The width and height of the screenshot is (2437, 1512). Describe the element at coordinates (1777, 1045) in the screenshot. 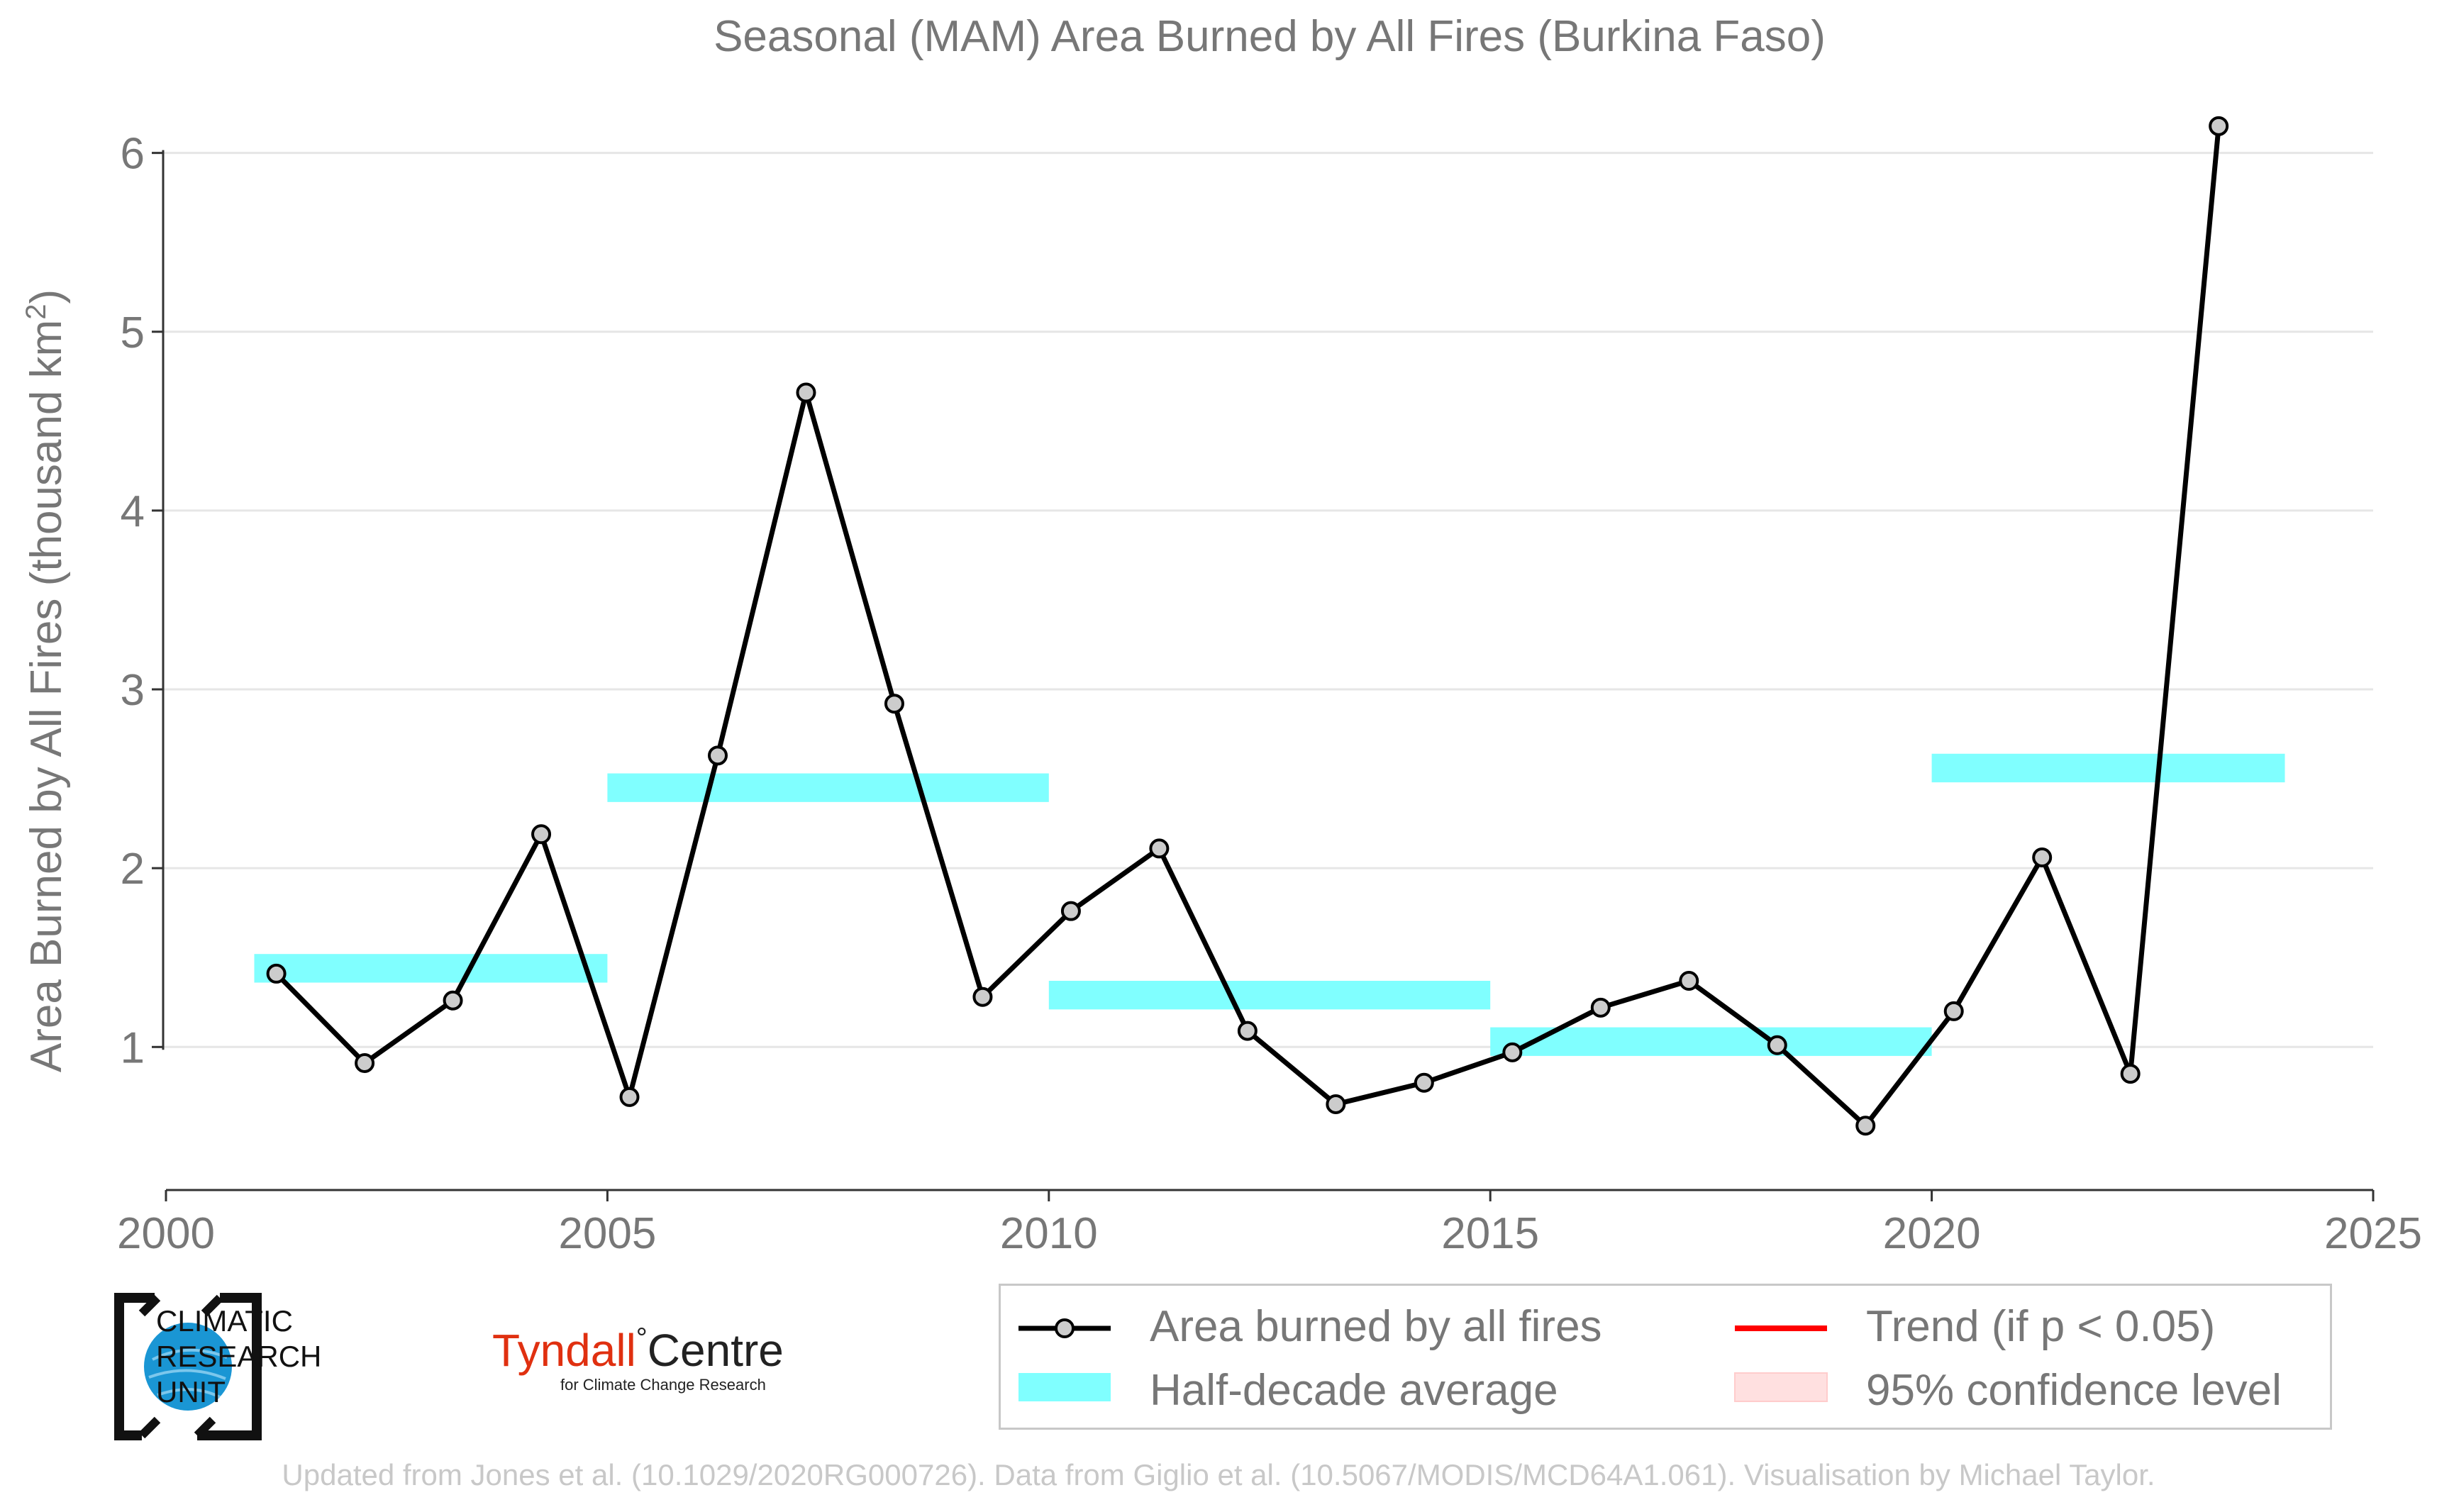

I see `data-point-2018` at that location.